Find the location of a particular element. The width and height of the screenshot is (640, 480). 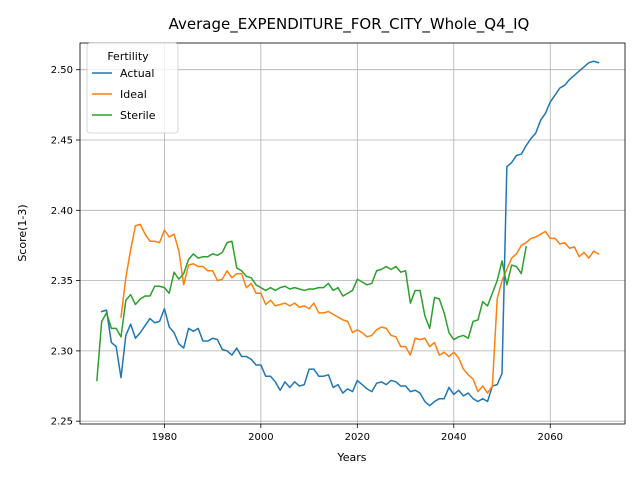

x-tick-label: 2040 is located at coordinates (453, 437).